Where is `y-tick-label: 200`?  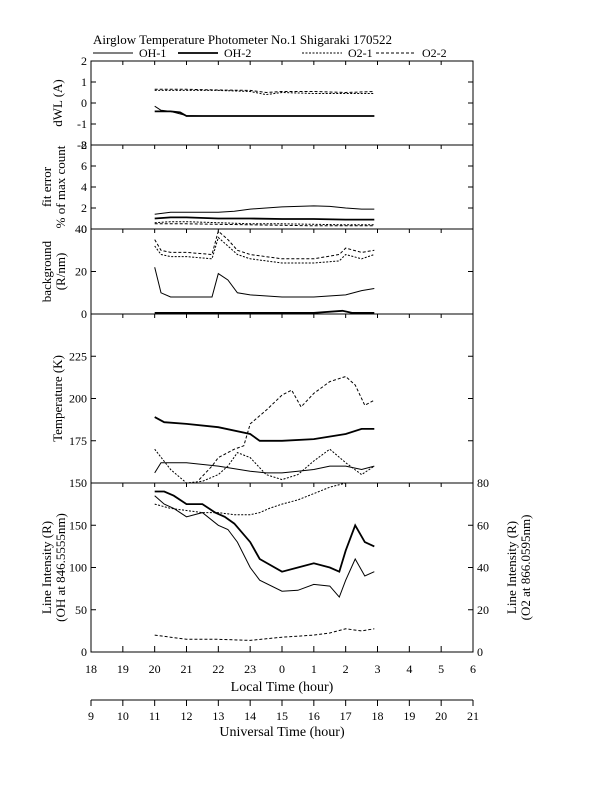 y-tick-label: 200 is located at coordinates (78, 399).